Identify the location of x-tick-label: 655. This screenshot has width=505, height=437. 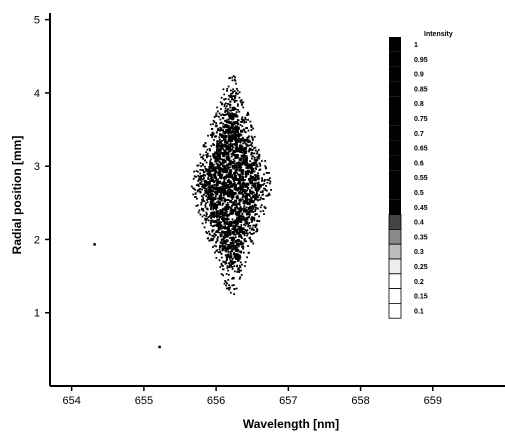
(144, 401).